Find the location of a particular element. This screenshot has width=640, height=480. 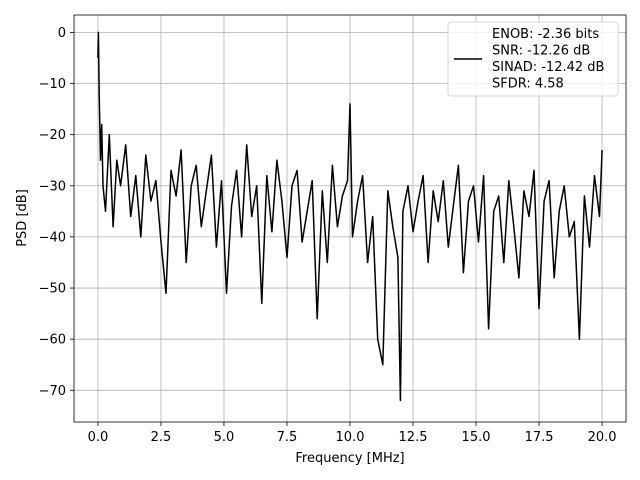

x-axis-ticks: 0.0 2.5 5.0 7.5 10.0 12.5 15.0 17.5 20.0 is located at coordinates (352, 433).